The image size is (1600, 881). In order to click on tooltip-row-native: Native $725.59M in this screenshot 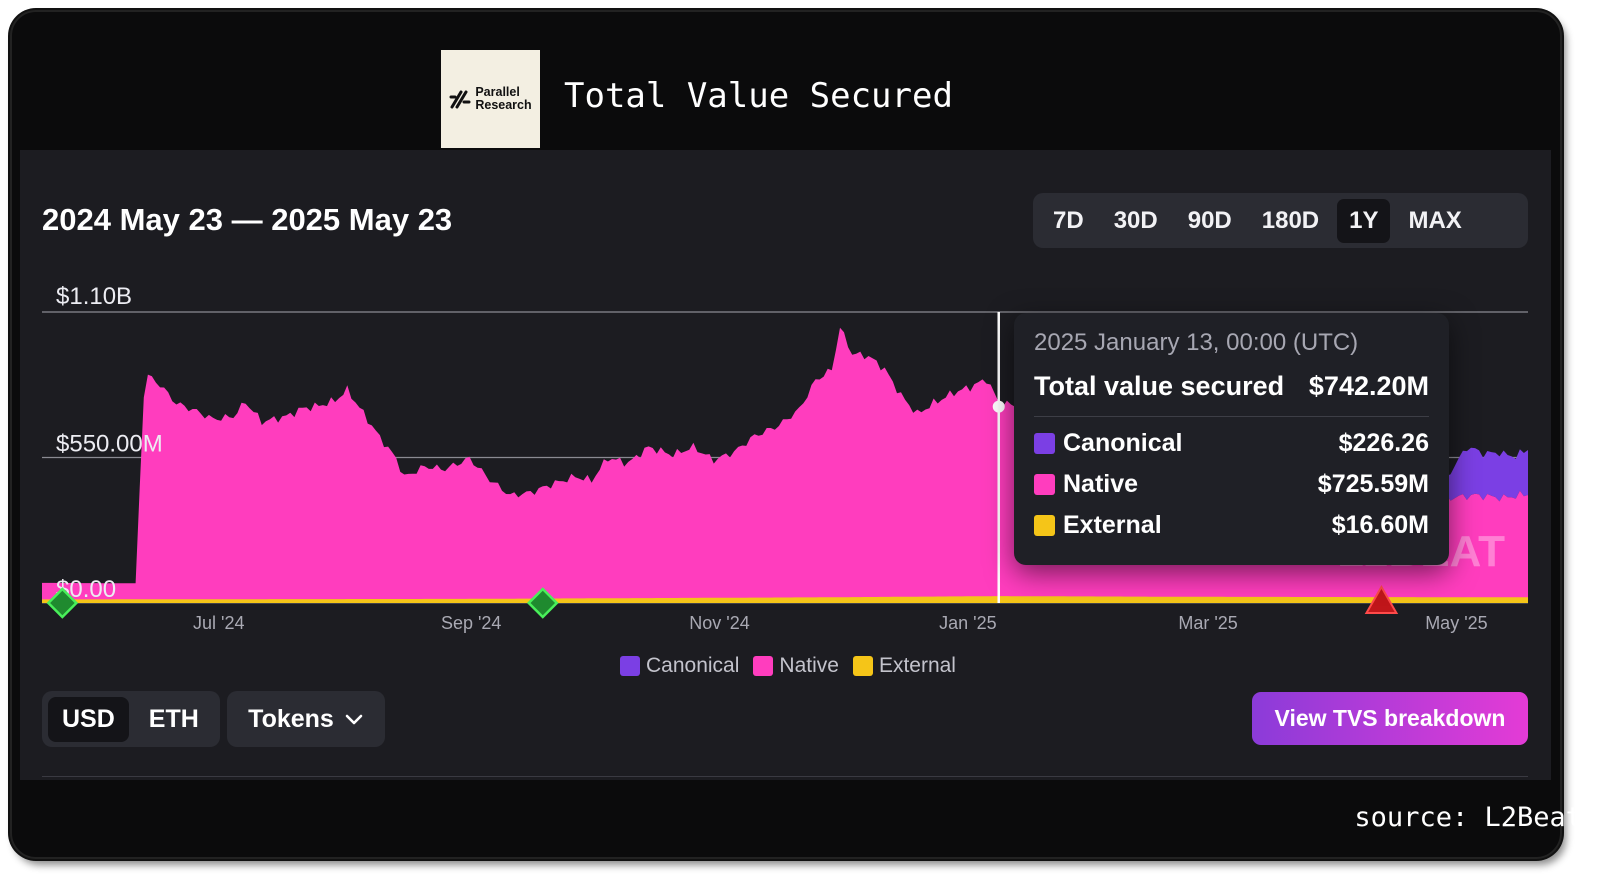, I will do `click(1231, 484)`.